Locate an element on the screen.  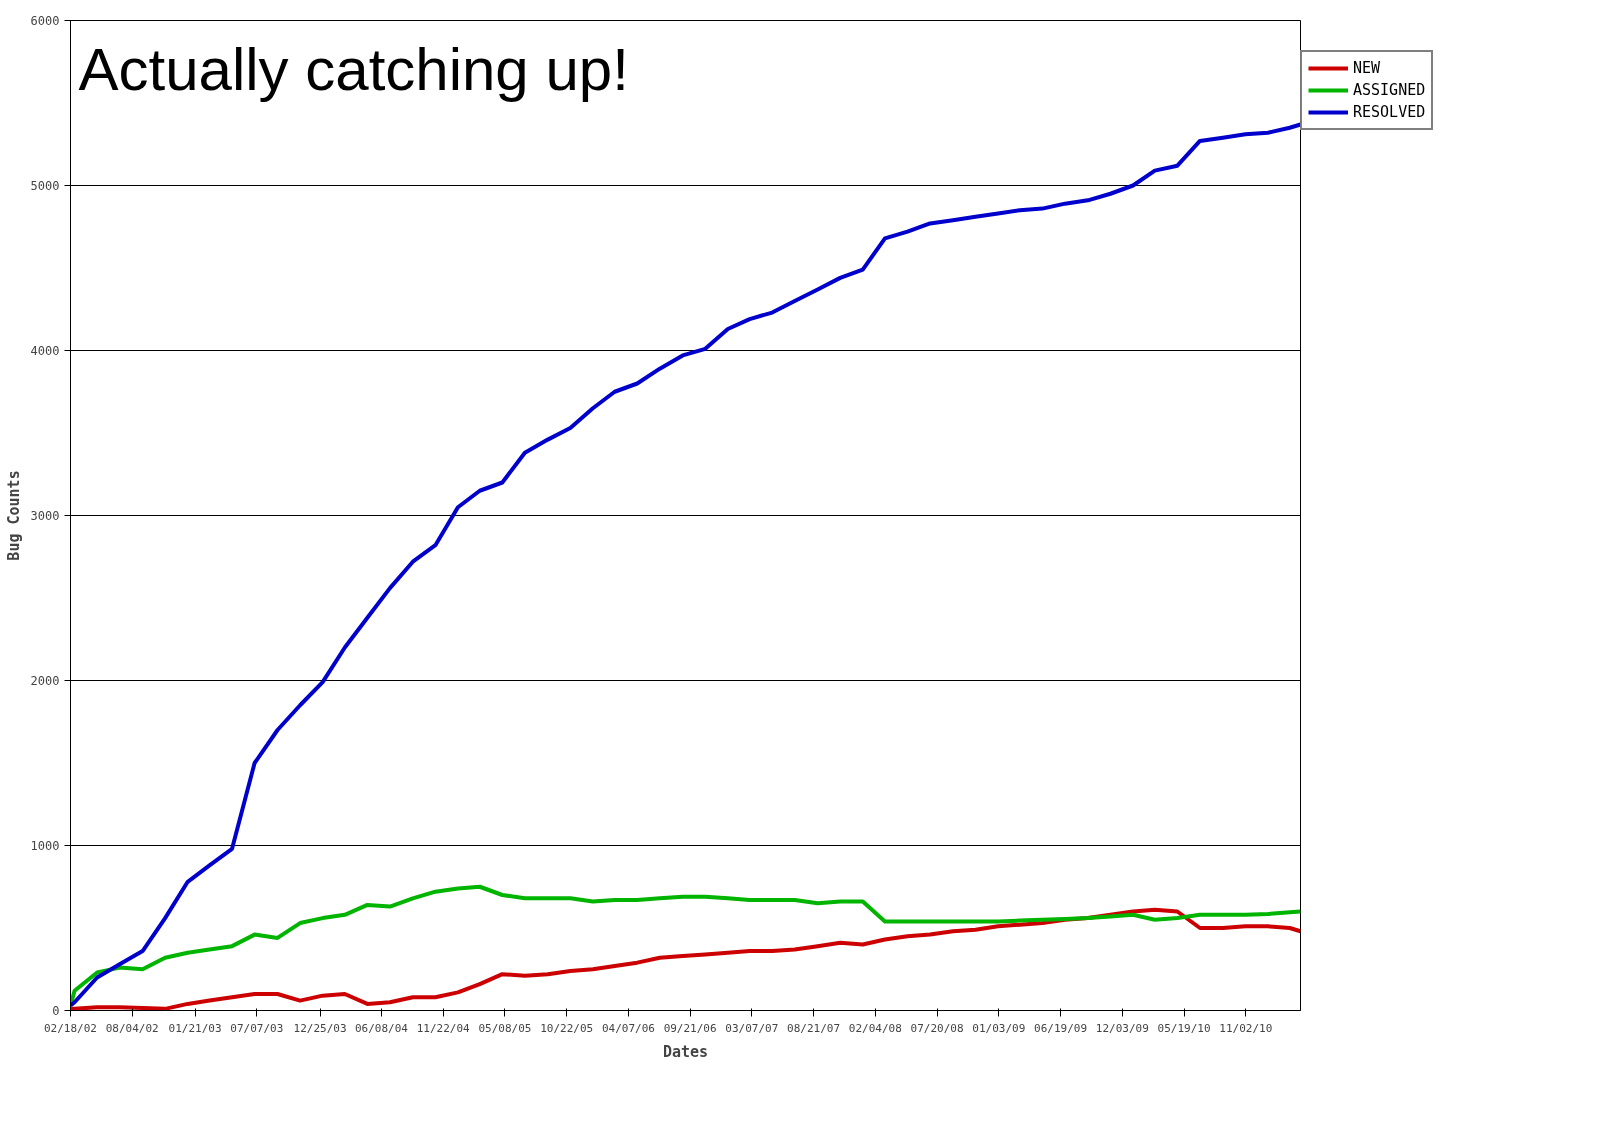
x-tick-label: 10/22/05 is located at coordinates (567, 1028).